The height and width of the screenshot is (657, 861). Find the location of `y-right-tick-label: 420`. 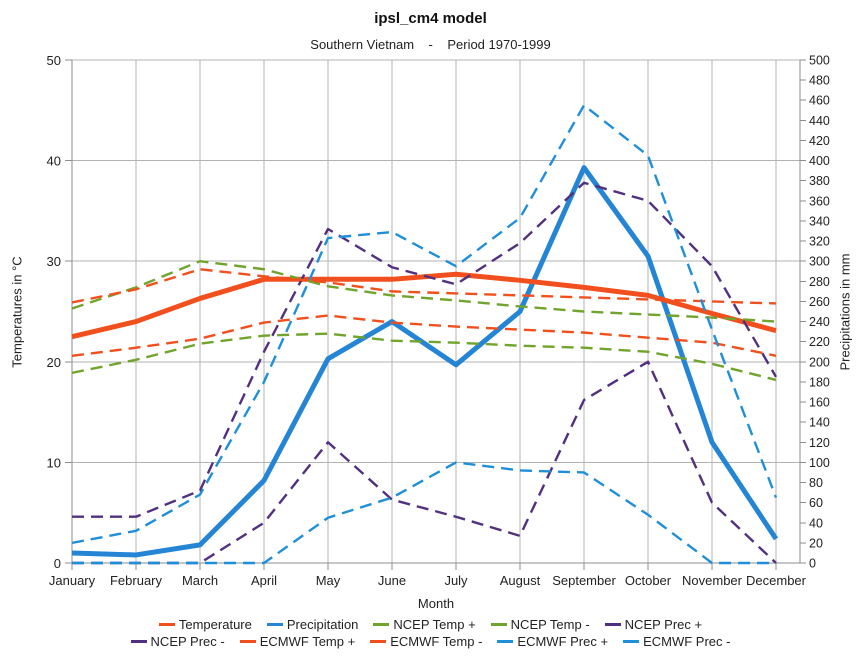

y-right-tick-label: 420 is located at coordinates (819, 141).